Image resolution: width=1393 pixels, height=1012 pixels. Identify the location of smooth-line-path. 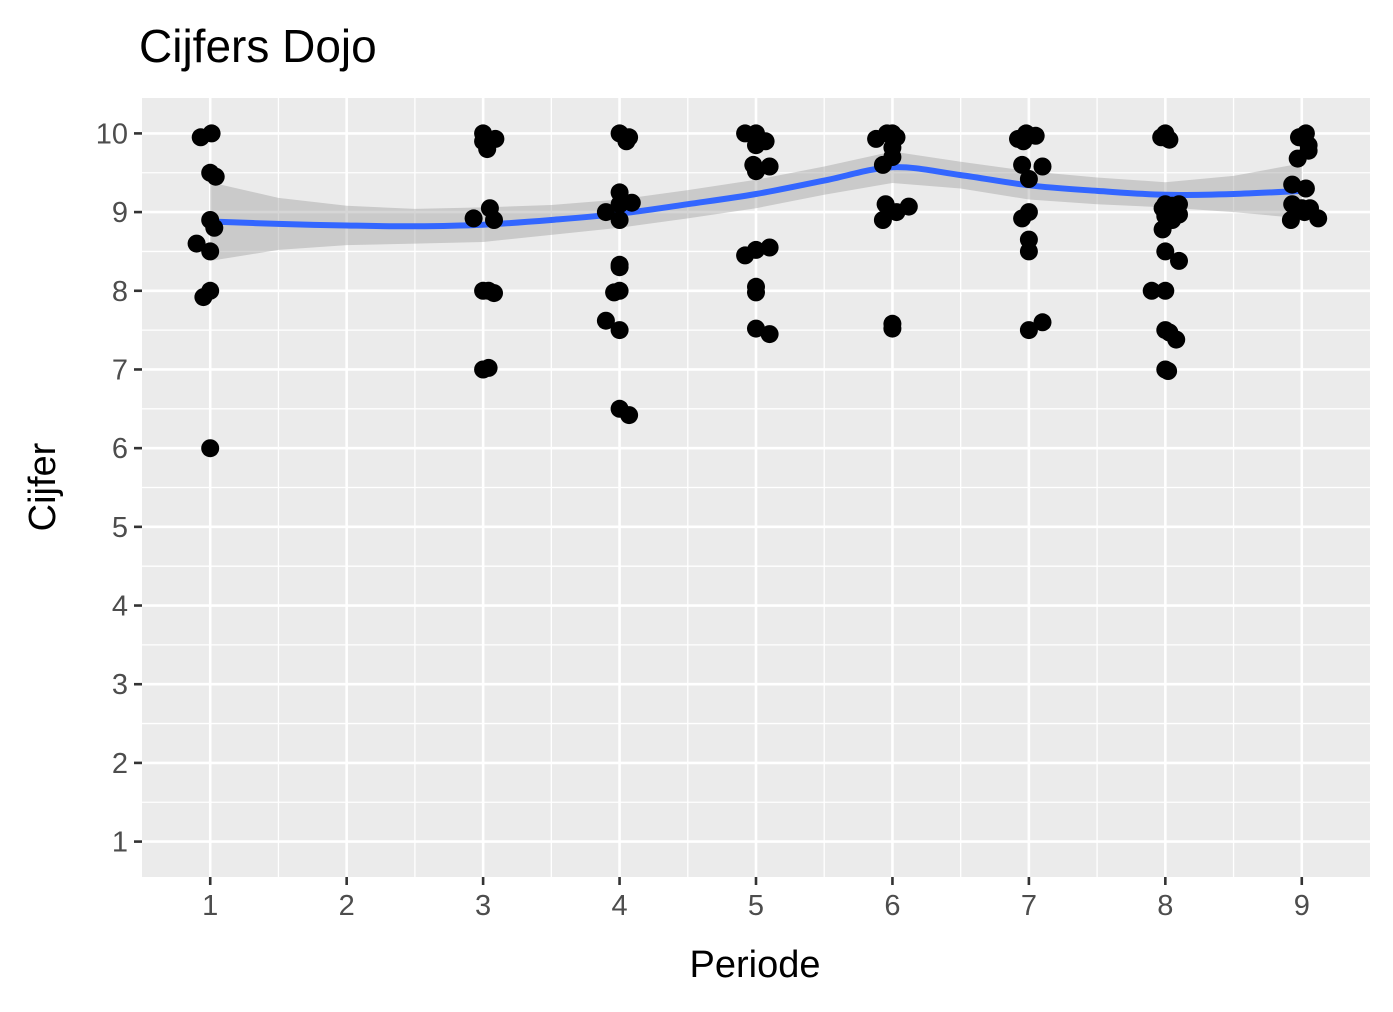
(756, 197).